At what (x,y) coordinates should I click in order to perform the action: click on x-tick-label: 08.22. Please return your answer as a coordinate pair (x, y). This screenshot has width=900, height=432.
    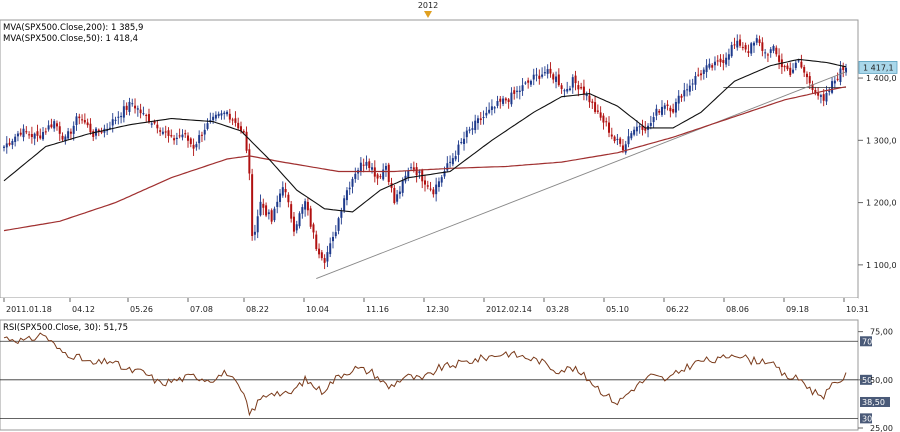
    Looking at the image, I should click on (257, 309).